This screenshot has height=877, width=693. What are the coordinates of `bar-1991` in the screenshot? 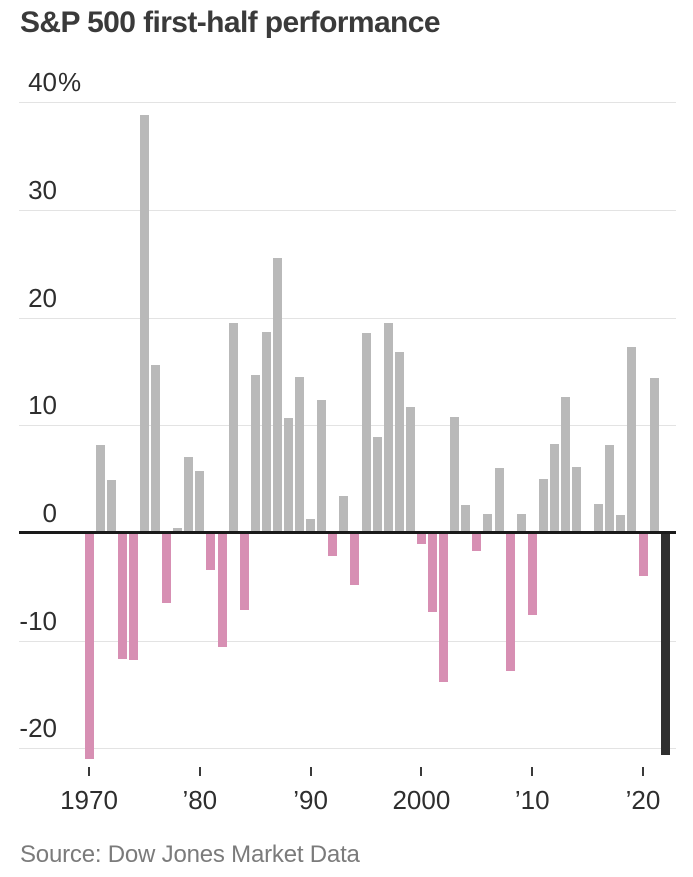 It's located at (322, 466).